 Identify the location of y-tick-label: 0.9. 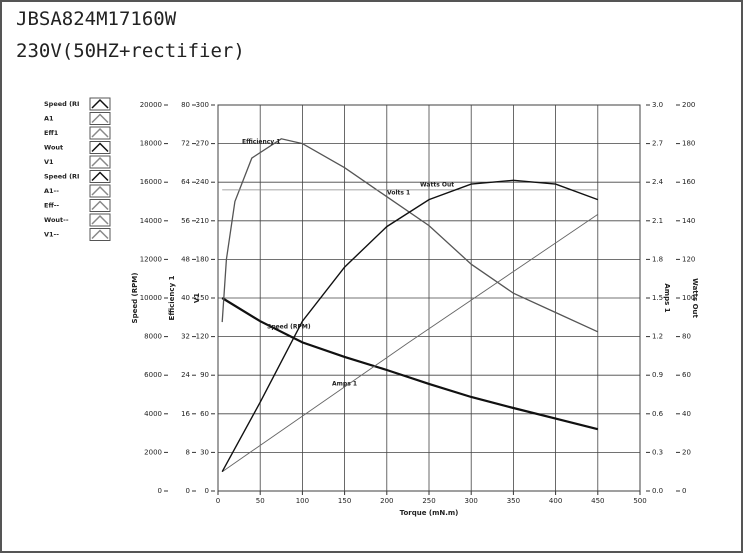
(657, 375).